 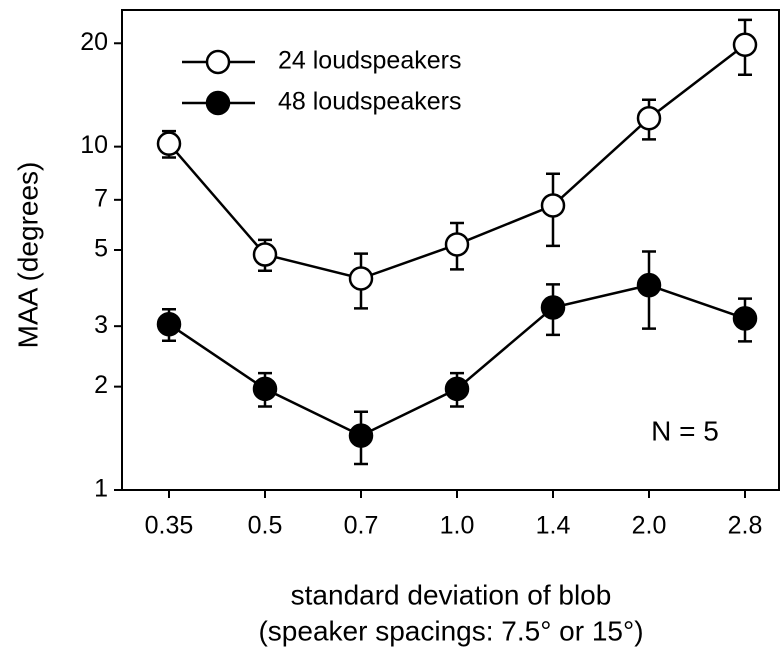 What do you see at coordinates (101, 385) in the screenshot?
I see `y-tick-label: 2` at bounding box center [101, 385].